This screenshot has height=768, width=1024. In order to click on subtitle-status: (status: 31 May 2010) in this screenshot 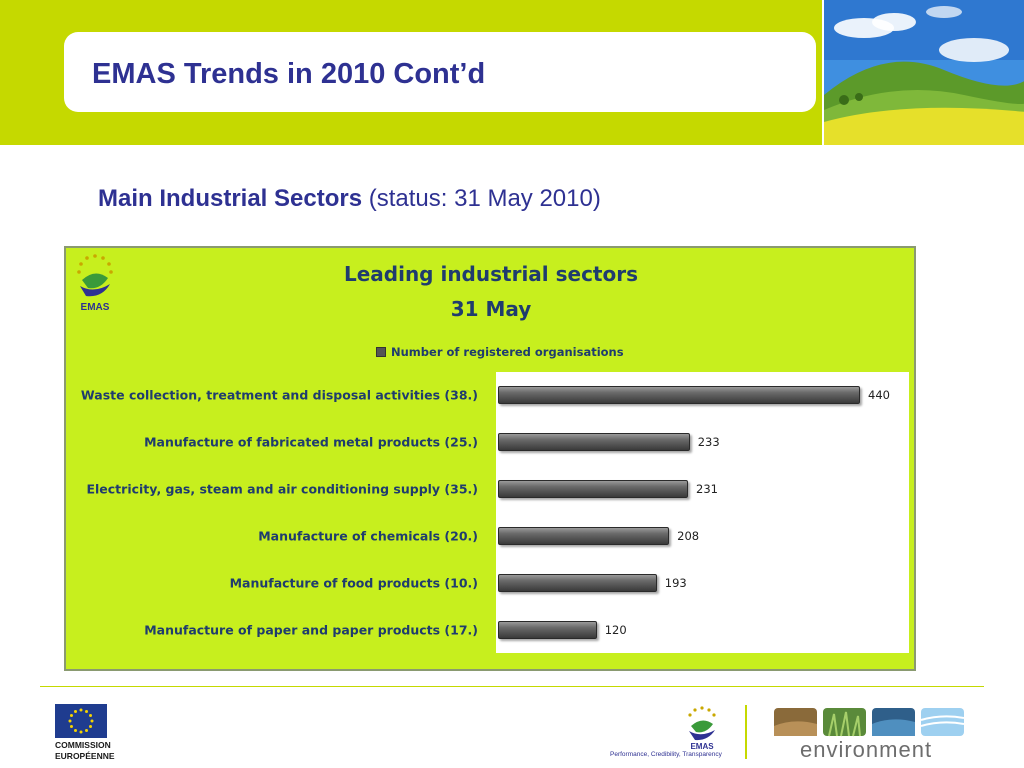, I will do `click(481, 198)`.